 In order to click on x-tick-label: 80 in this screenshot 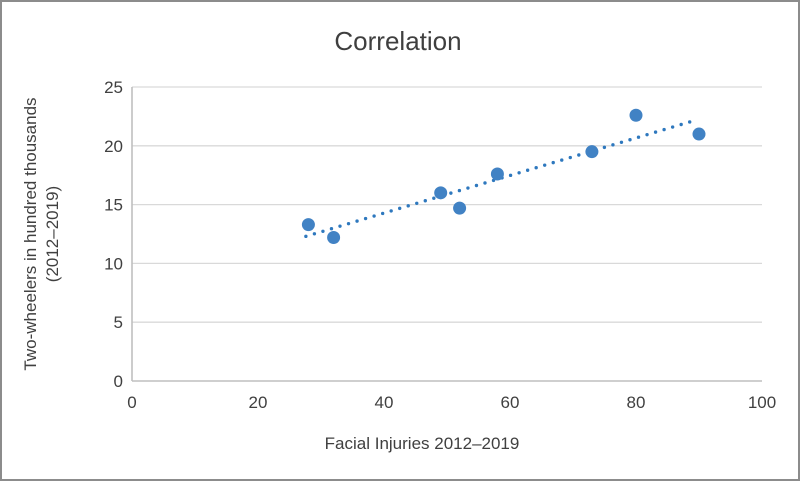, I will do `click(636, 402)`.